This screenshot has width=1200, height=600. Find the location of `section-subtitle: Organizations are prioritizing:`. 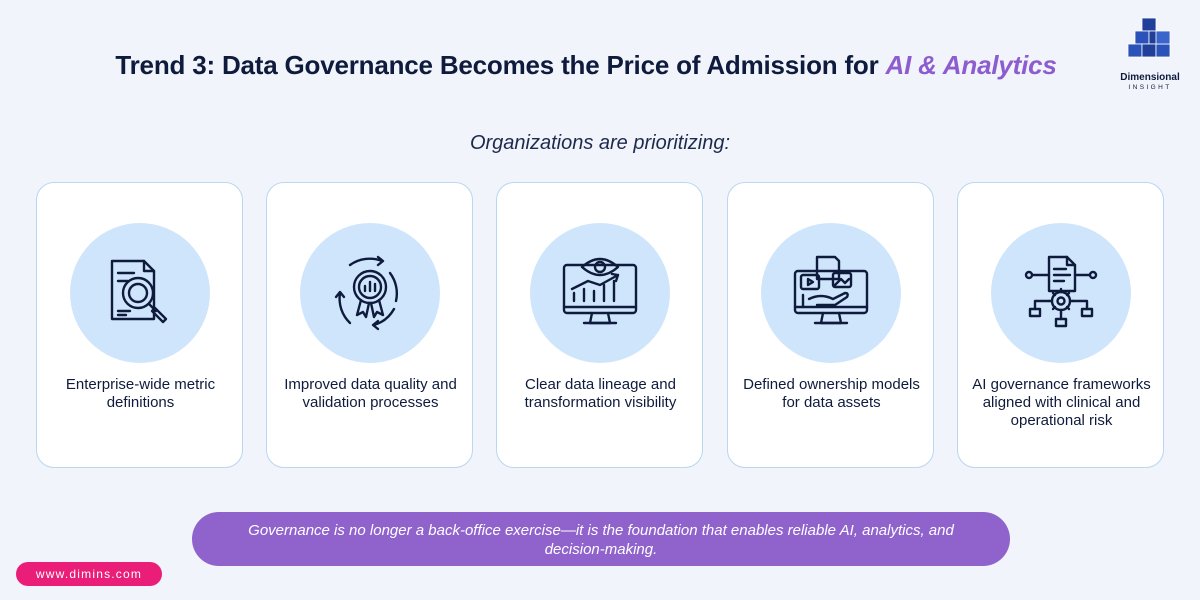

section-subtitle: Organizations are prioritizing: is located at coordinates (600, 143).